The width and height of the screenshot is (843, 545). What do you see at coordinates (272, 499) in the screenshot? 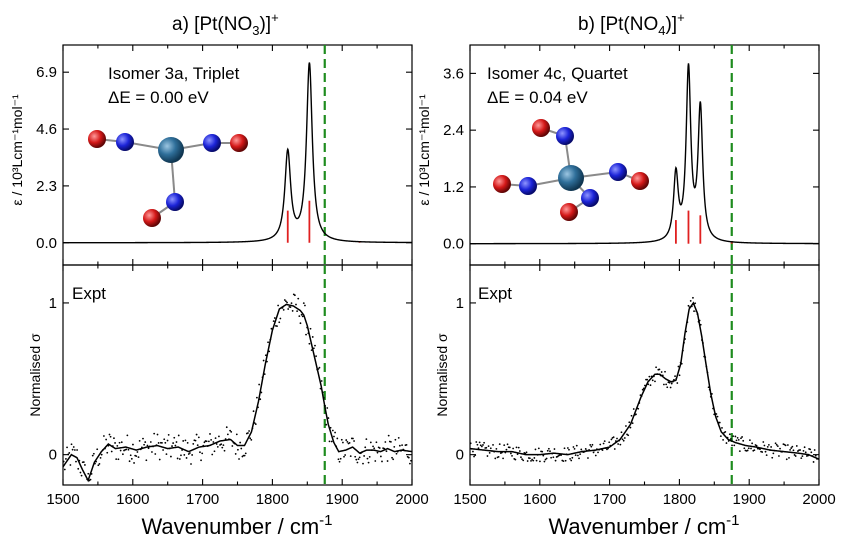
I see `x-tick-label: 1800` at bounding box center [272, 499].